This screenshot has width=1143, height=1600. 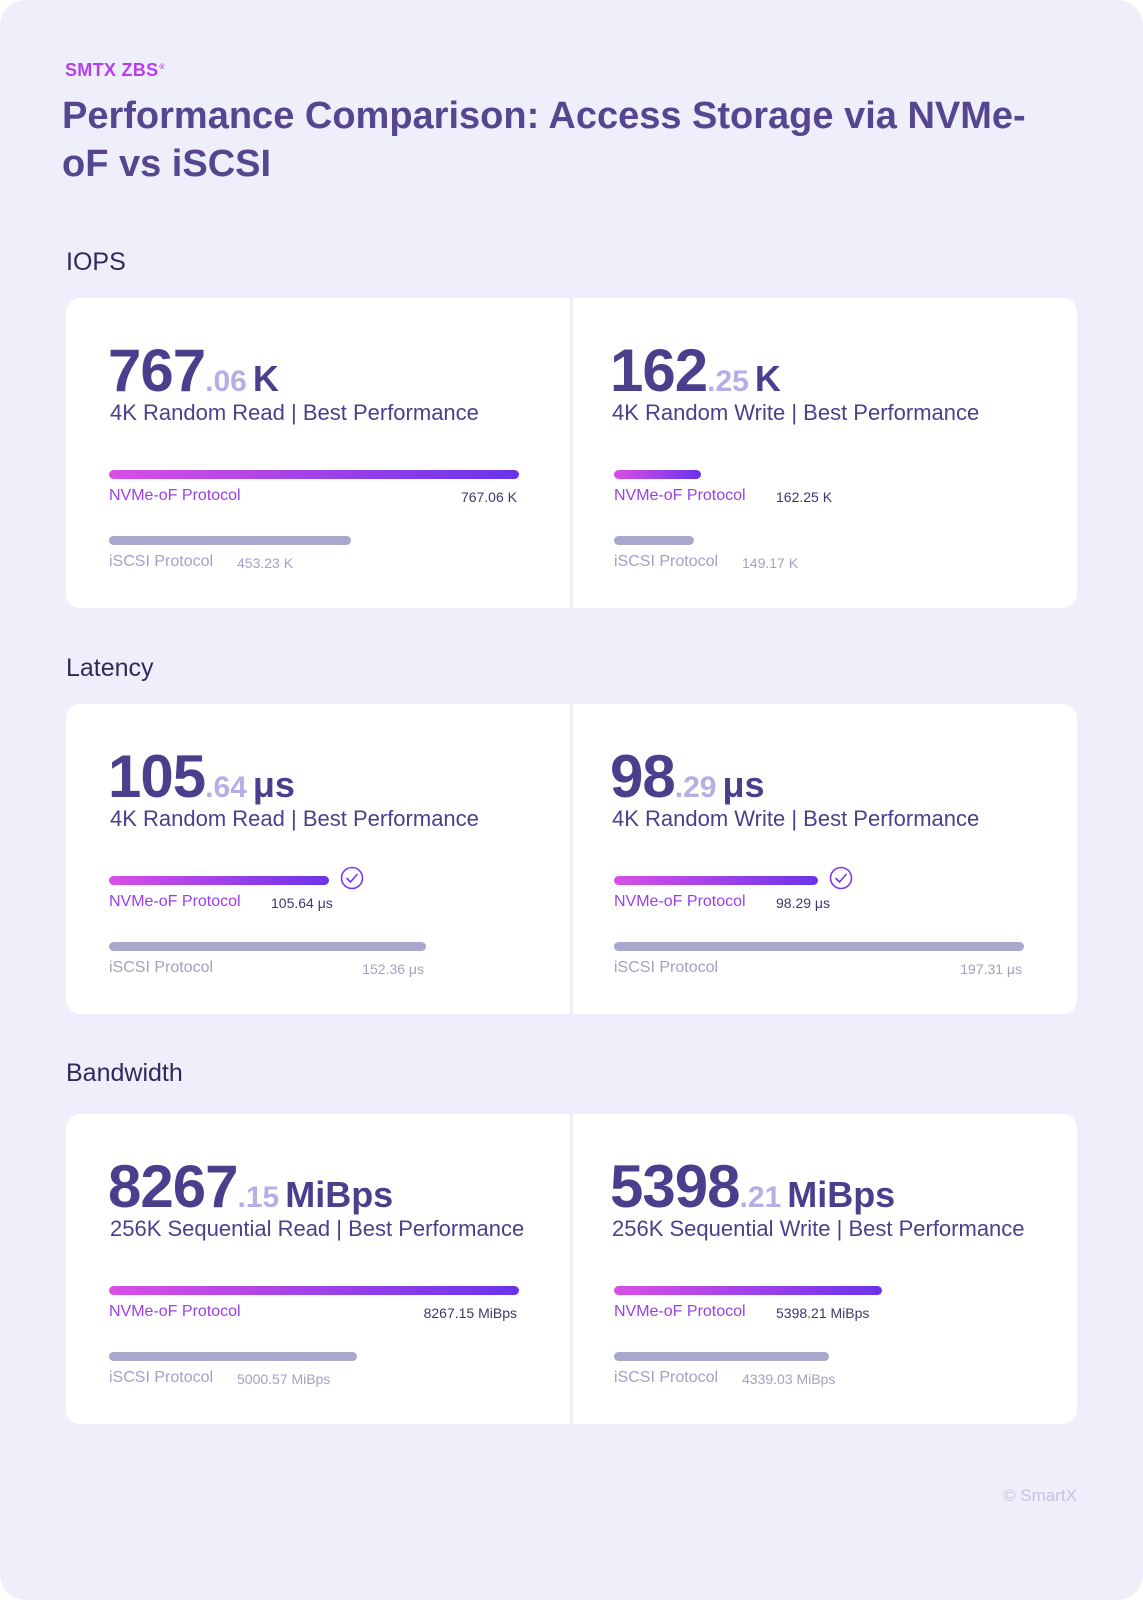 What do you see at coordinates (302, 903) in the screenshot?
I see `nvme-value: 105.64 μs` at bounding box center [302, 903].